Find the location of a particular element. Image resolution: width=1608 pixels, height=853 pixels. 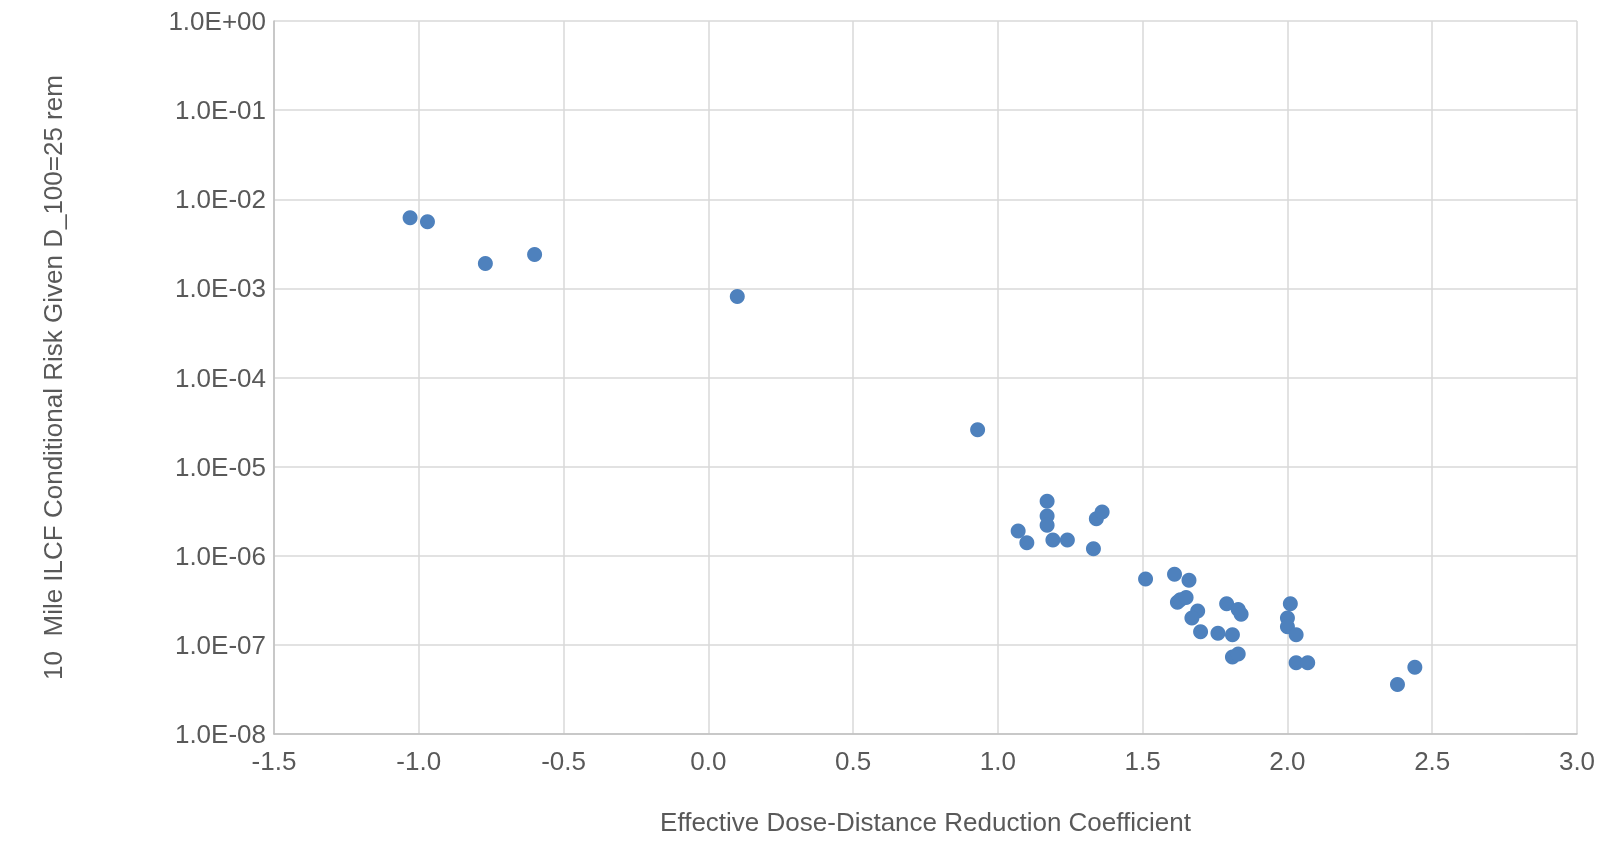

x-tick-label: 0.0 is located at coordinates (708, 761).